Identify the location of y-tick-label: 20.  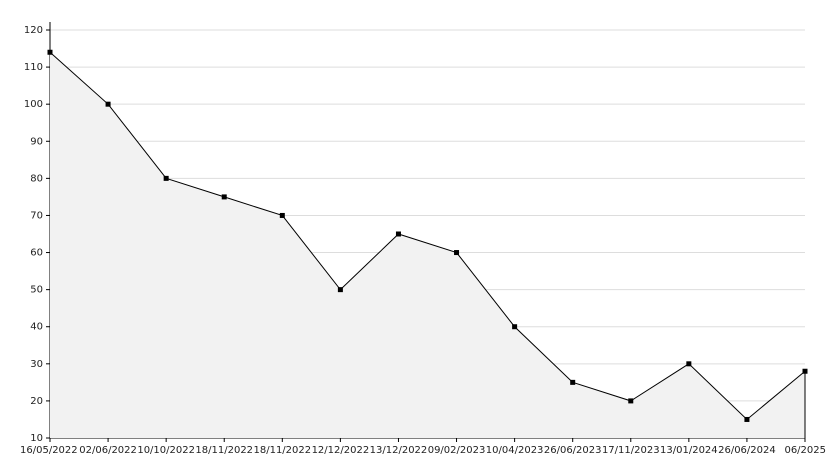
(36, 401).